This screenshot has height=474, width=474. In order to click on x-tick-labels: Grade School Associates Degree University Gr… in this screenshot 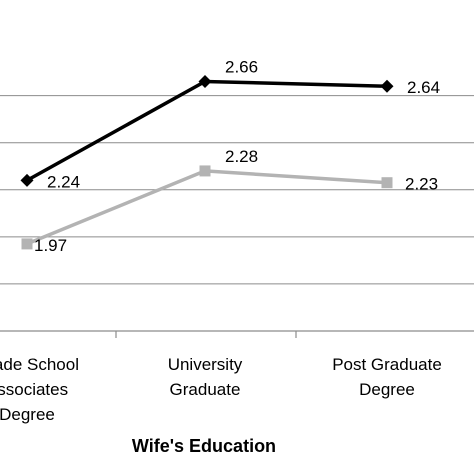, I will do `click(221, 389)`.